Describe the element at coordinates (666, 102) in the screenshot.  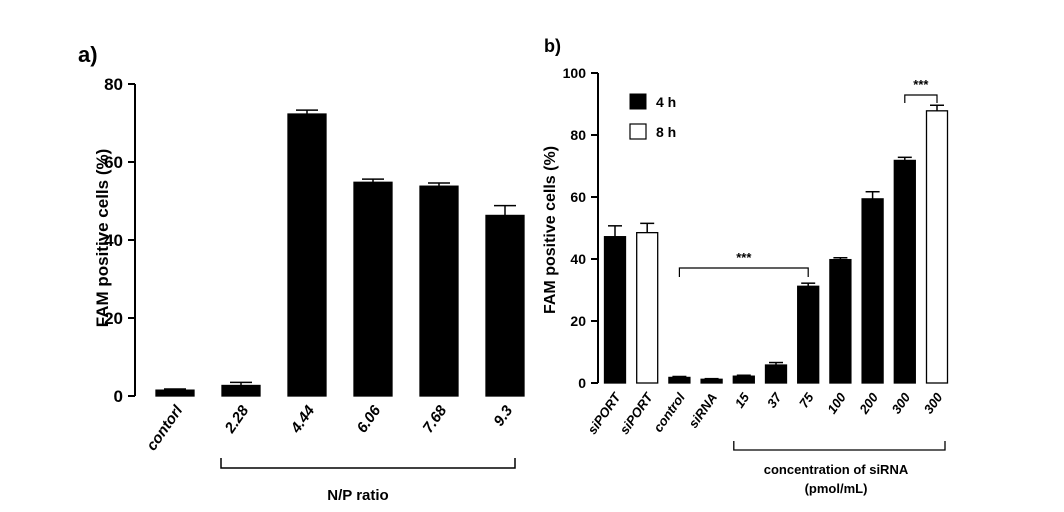
I see `legend-label-4h: 4 h` at that location.